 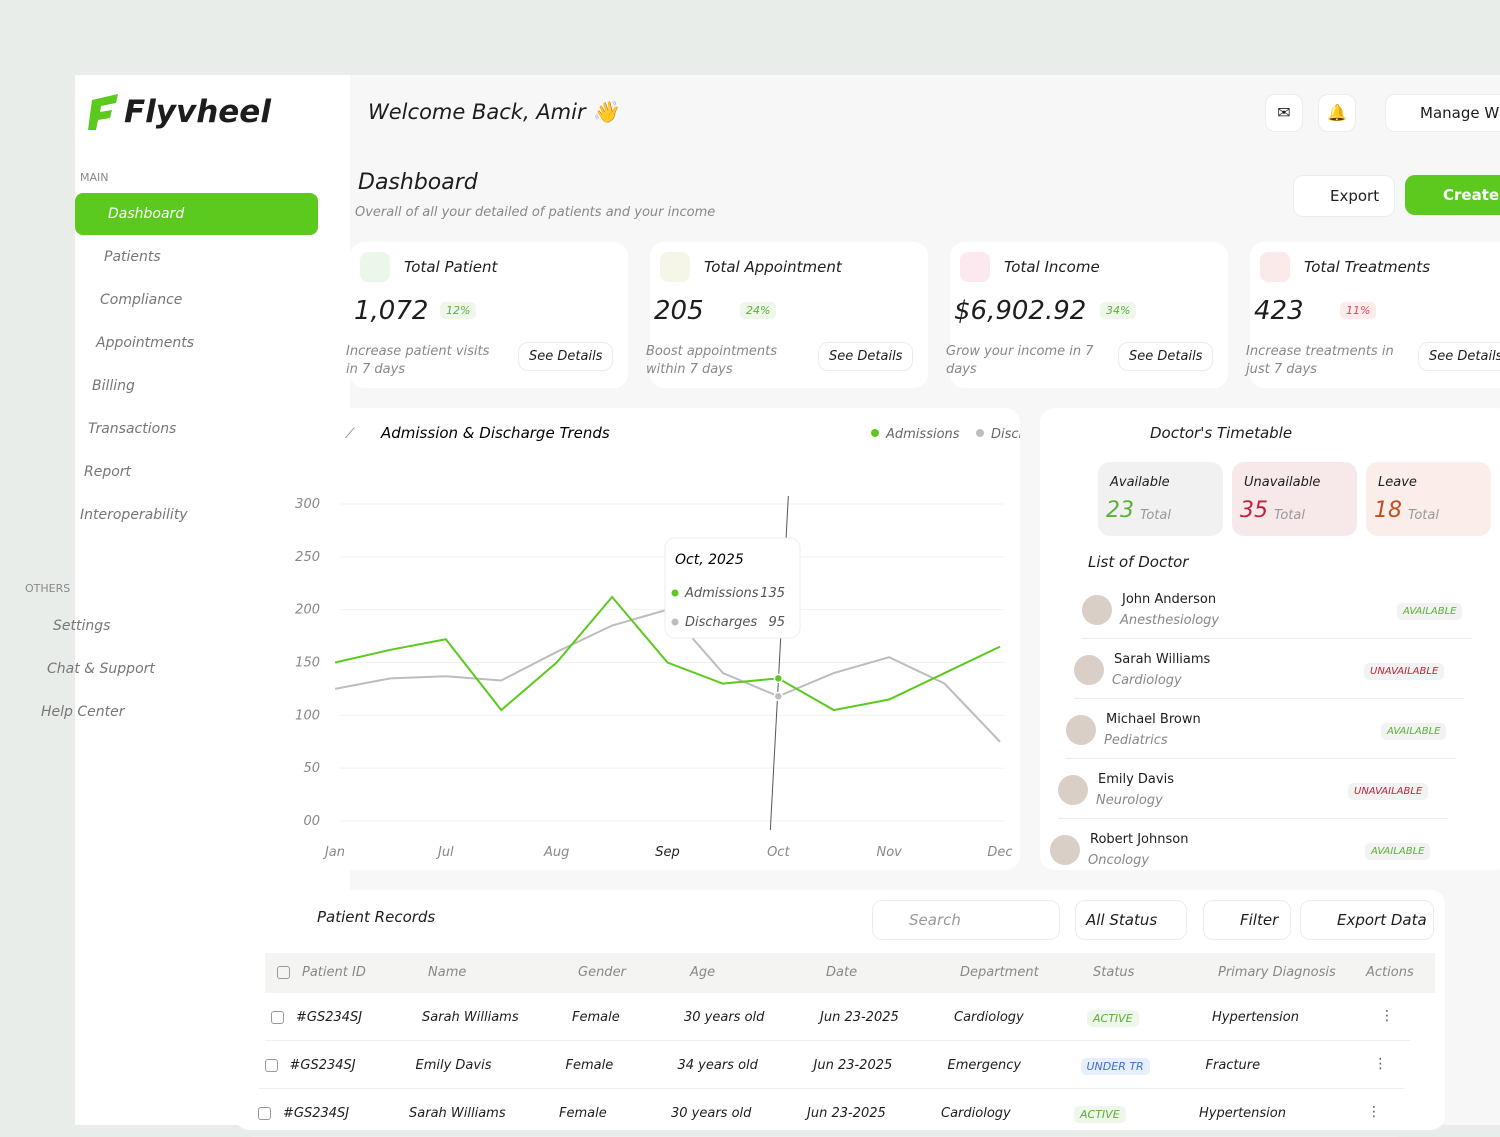 What do you see at coordinates (675, 622) in the screenshot?
I see `tooltip-dot` at bounding box center [675, 622].